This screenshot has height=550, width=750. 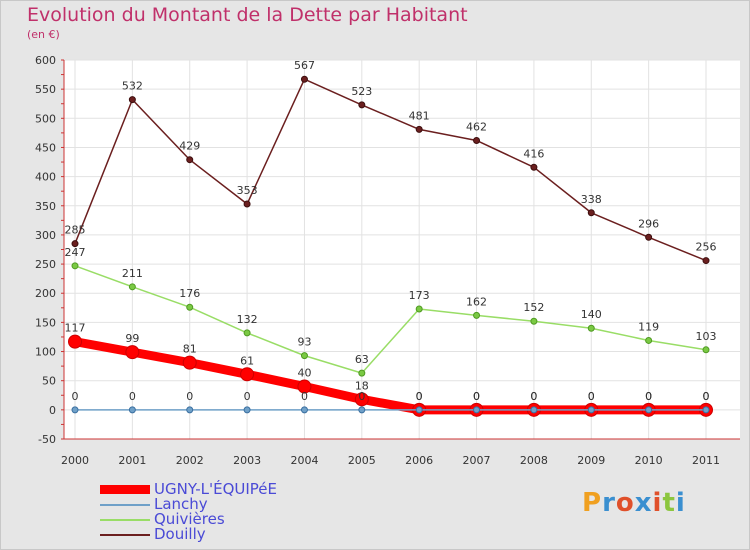 I want to click on logo-letter: t, so click(x=669, y=503).